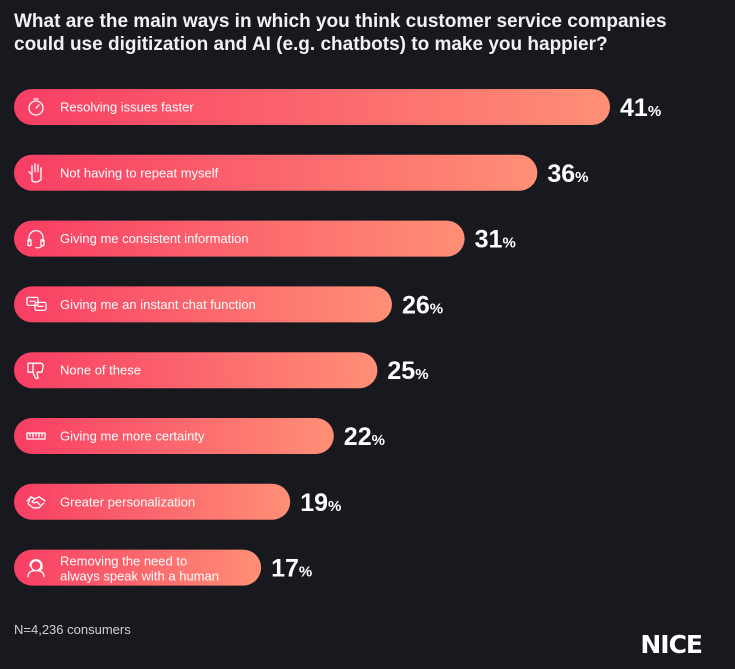 The image size is (735, 669). Describe the element at coordinates (35, 173) in the screenshot. I see `hand-icon` at that location.